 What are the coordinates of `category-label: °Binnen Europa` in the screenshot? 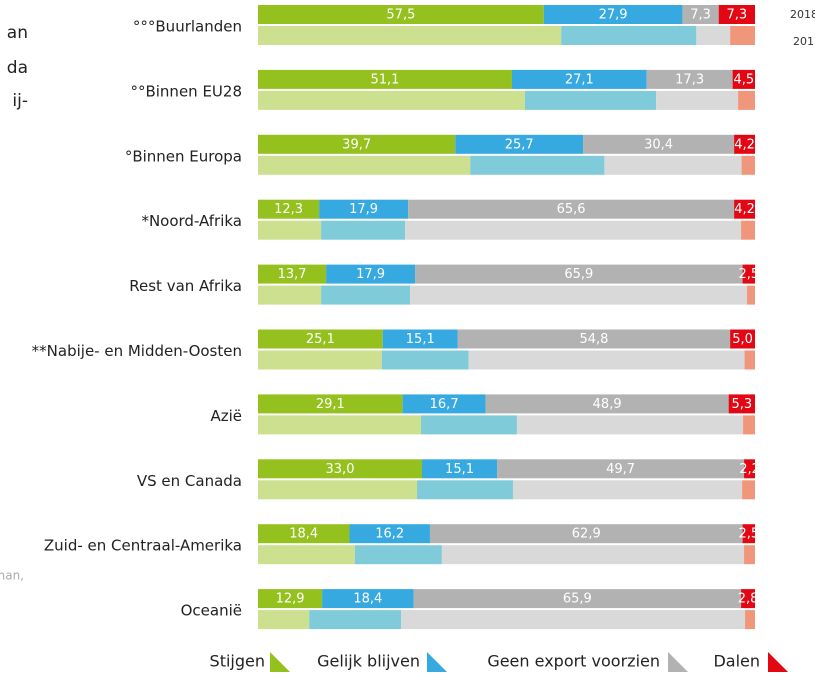 It's located at (183, 156).